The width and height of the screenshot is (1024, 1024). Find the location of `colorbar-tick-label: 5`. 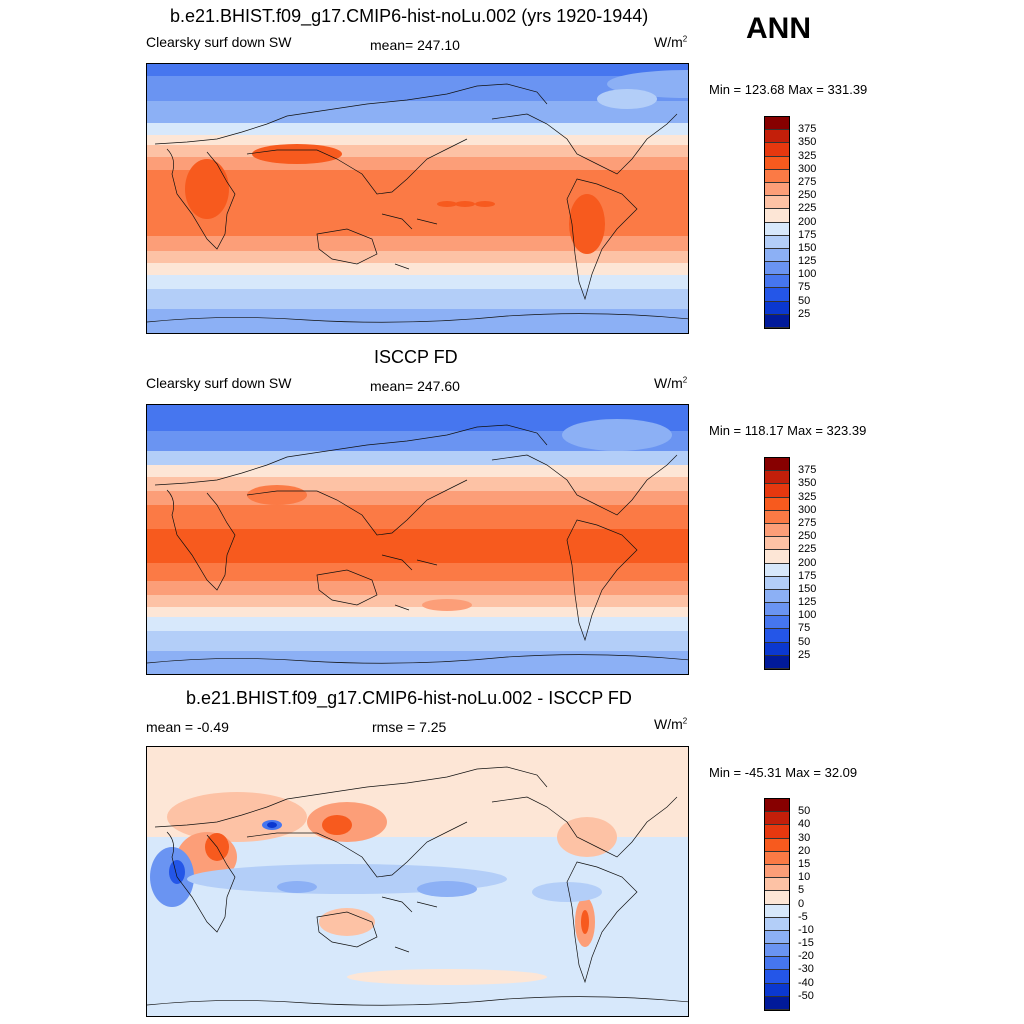

colorbar-tick-label: 5 is located at coordinates (801, 890).